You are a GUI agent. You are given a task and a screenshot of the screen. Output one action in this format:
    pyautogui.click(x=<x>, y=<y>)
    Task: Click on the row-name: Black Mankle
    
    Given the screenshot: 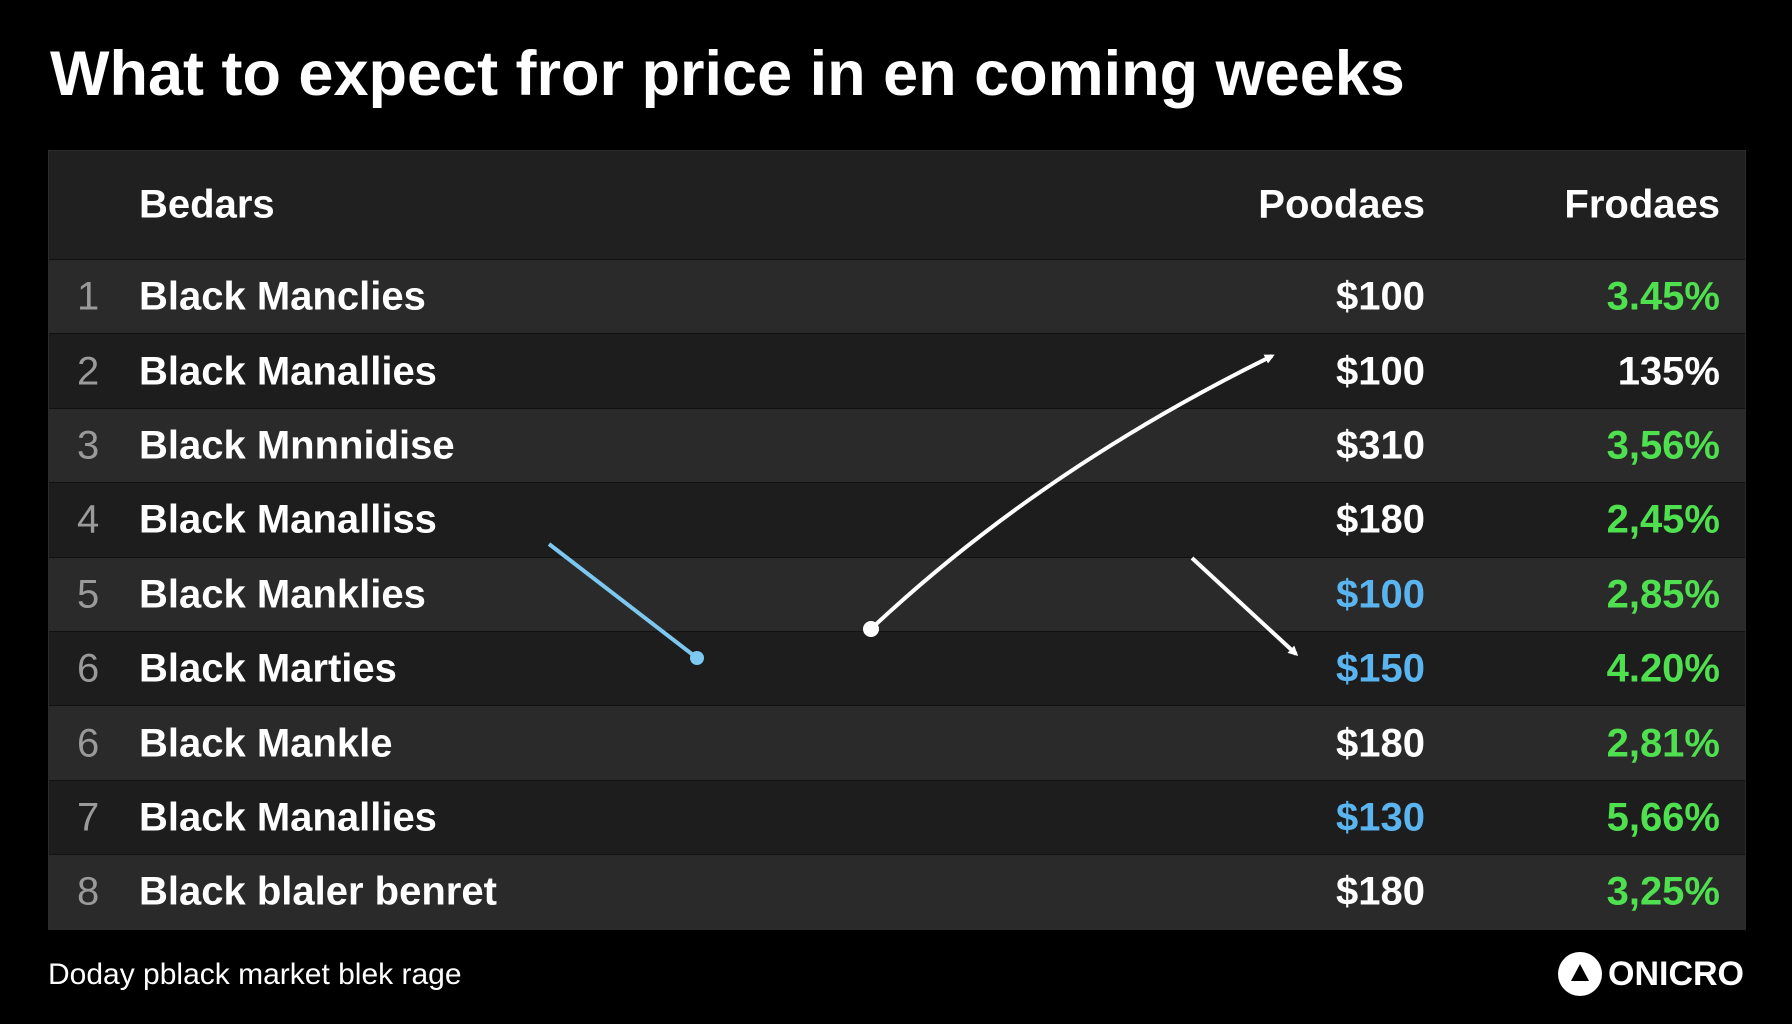 What is the action you would take?
    pyautogui.click(x=266, y=743)
    